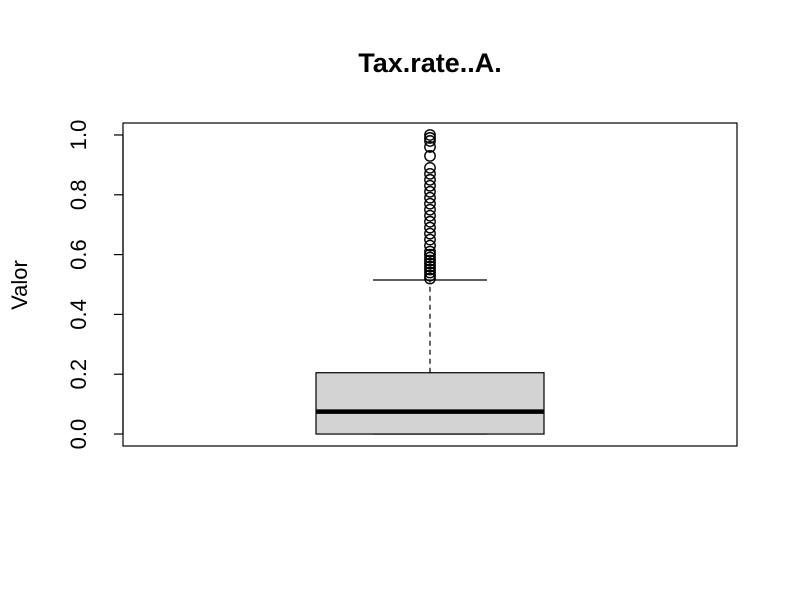 The height and width of the screenshot is (600, 800). I want to click on box-plot, so click(430, 357).